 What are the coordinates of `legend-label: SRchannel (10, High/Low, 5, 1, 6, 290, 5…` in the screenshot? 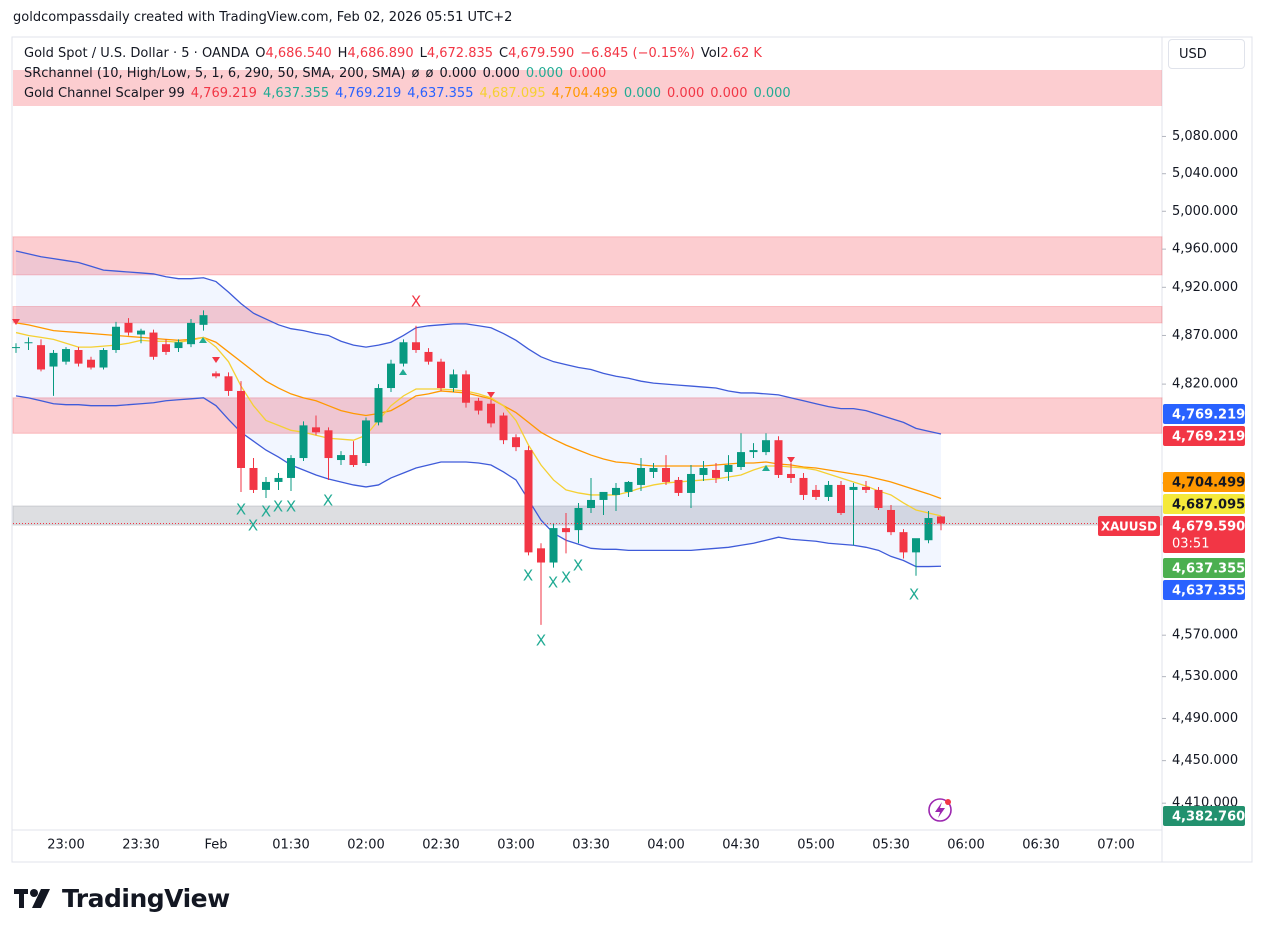 It's located at (215, 73).